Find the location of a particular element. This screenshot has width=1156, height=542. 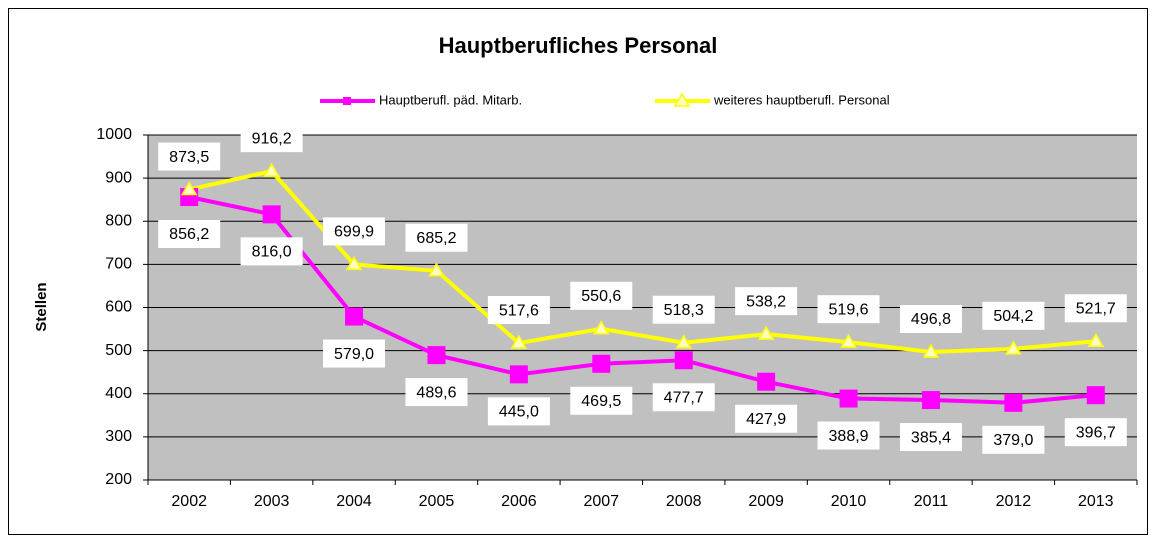

data-label: 445,0 is located at coordinates (519, 412).